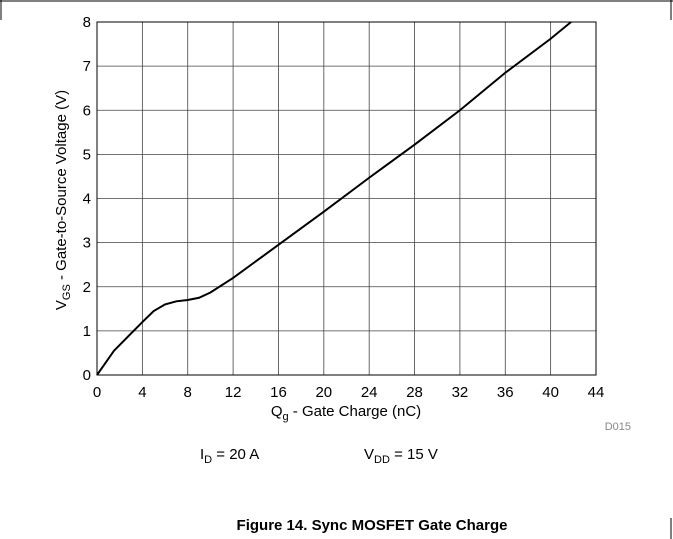 This screenshot has width=673, height=539. Describe the element at coordinates (323, 392) in the screenshot. I see `x-tick-label: 20` at that location.